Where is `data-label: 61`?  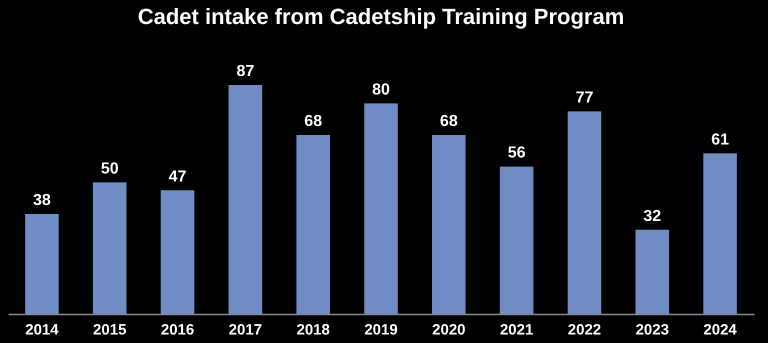
data-label: 61 is located at coordinates (720, 139).